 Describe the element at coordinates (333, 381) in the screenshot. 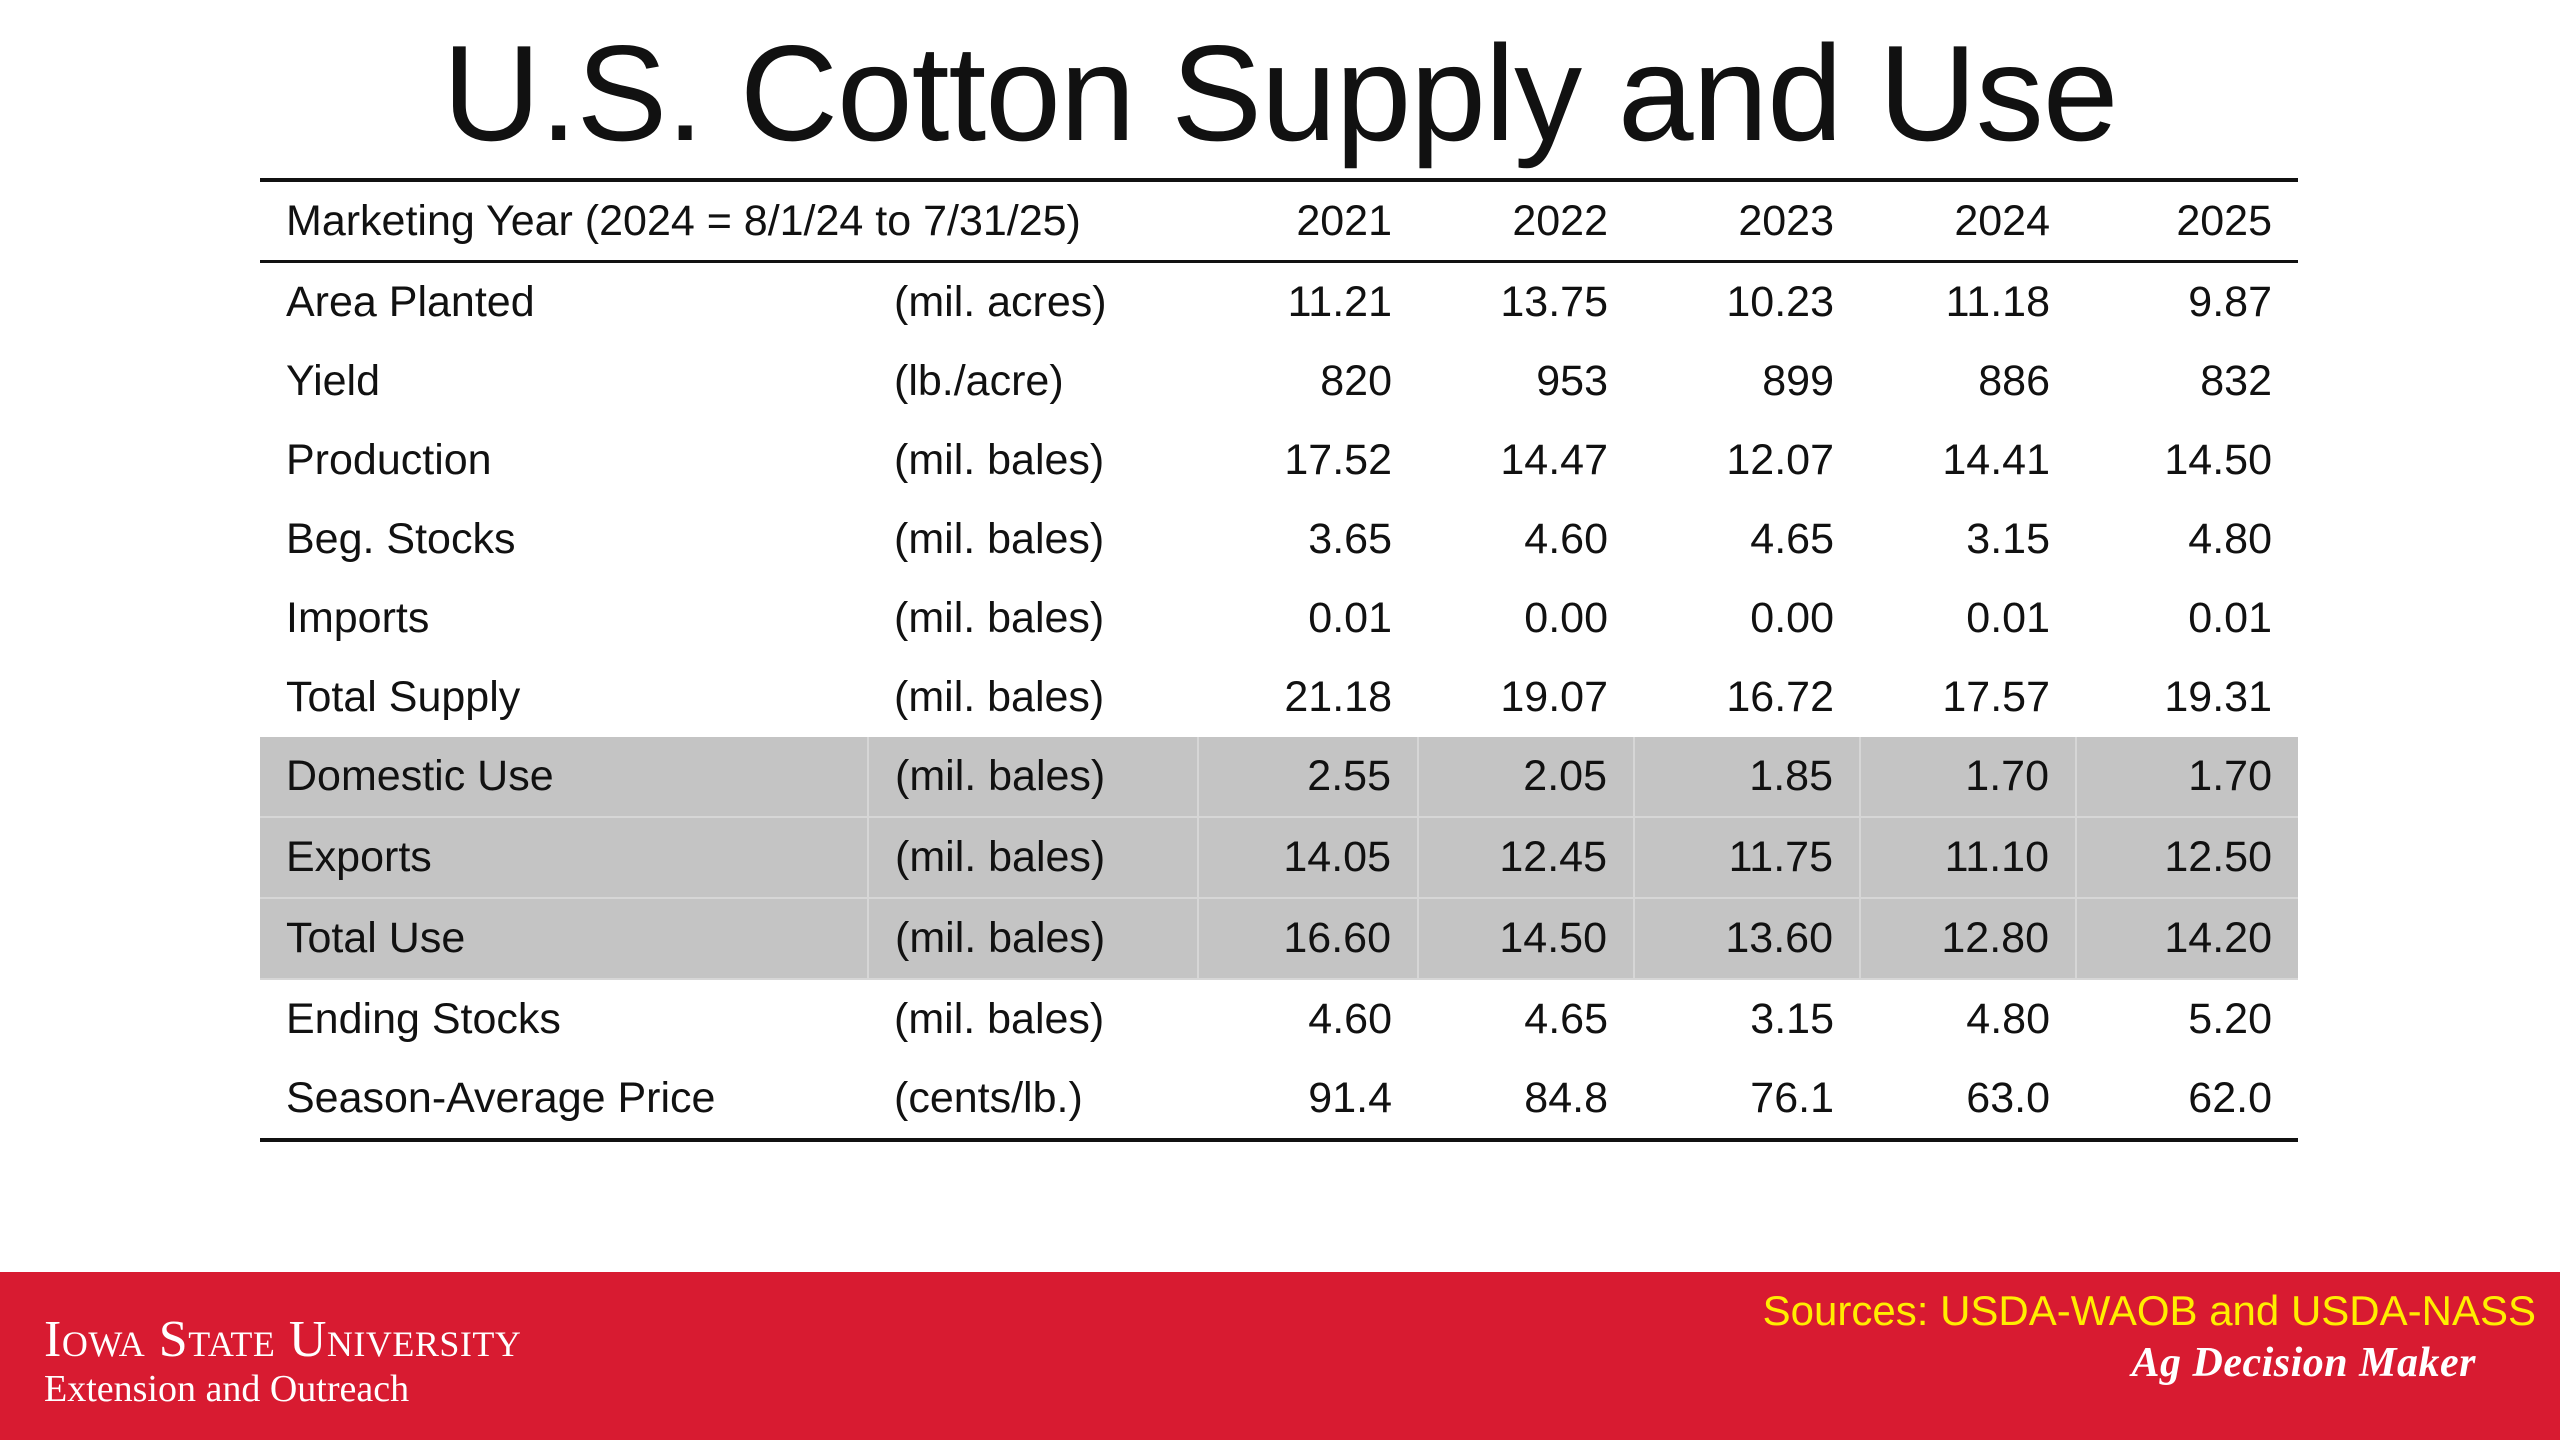

I see `row-label: Yield` at that location.